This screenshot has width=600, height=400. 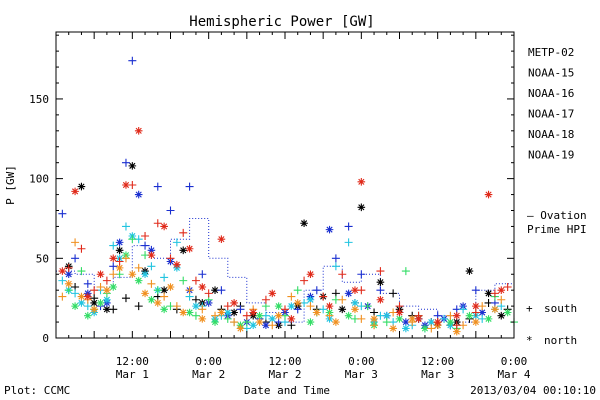 I want to click on marker-legend-south-label: south, so click(x=560, y=308).